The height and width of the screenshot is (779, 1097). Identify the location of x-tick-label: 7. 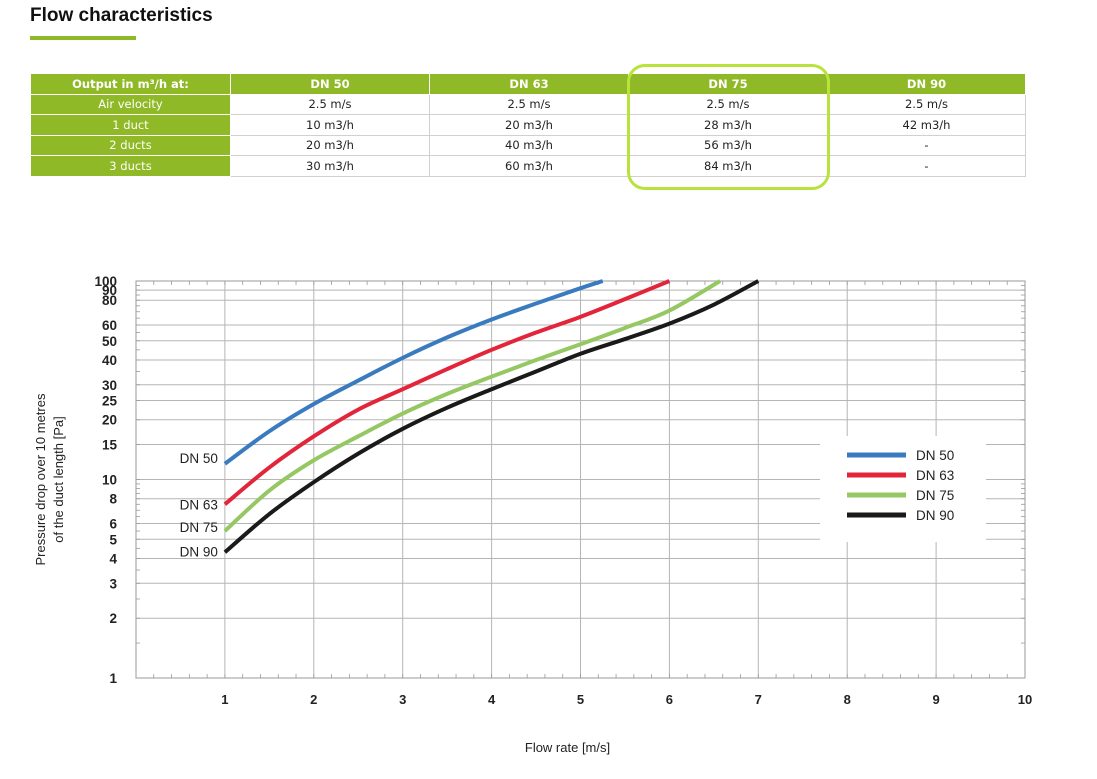
(758, 699).